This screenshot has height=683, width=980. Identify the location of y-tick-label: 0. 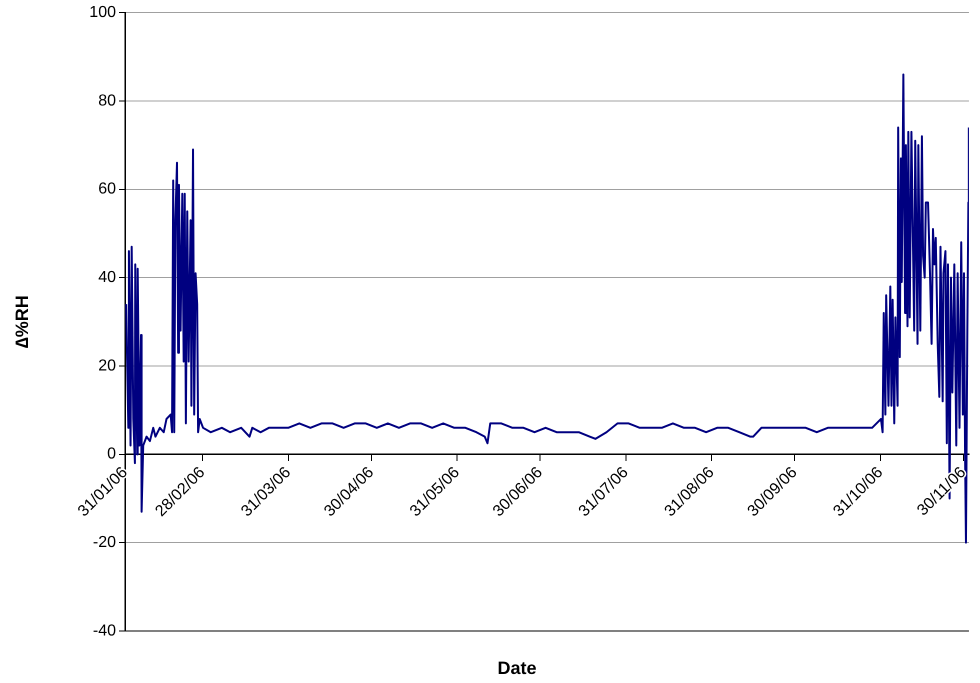
(111, 454).